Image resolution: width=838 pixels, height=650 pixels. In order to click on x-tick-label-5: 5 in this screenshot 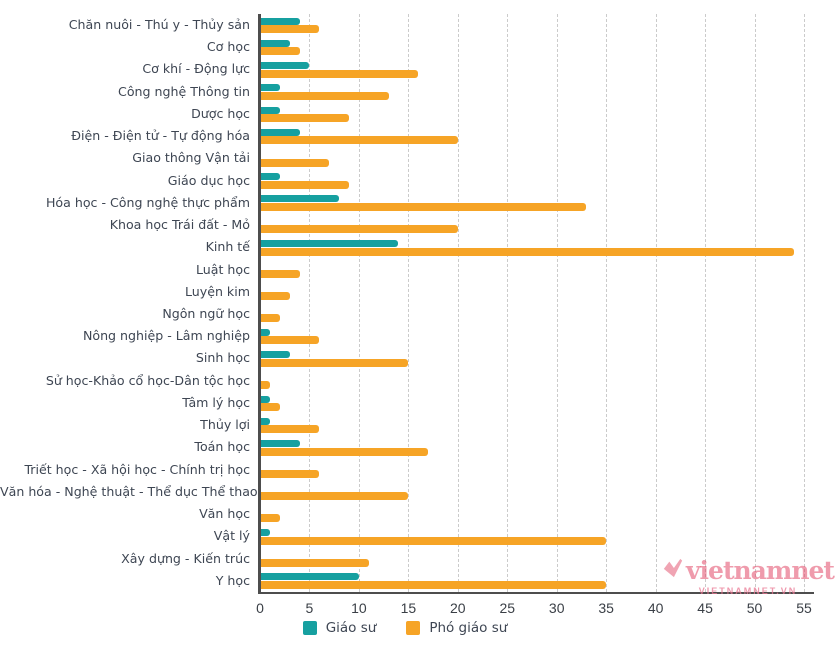, I will do `click(309, 608)`.